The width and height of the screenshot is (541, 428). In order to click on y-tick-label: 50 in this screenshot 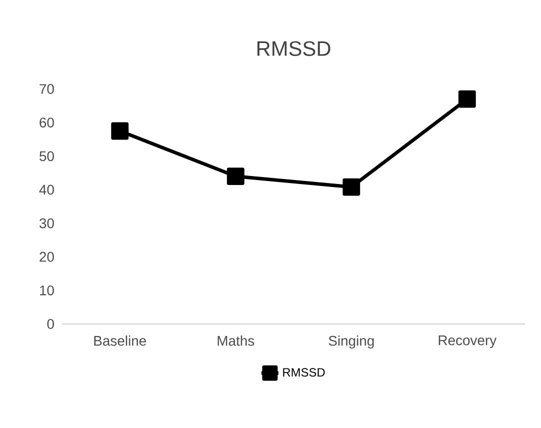, I will do `click(47, 156)`.